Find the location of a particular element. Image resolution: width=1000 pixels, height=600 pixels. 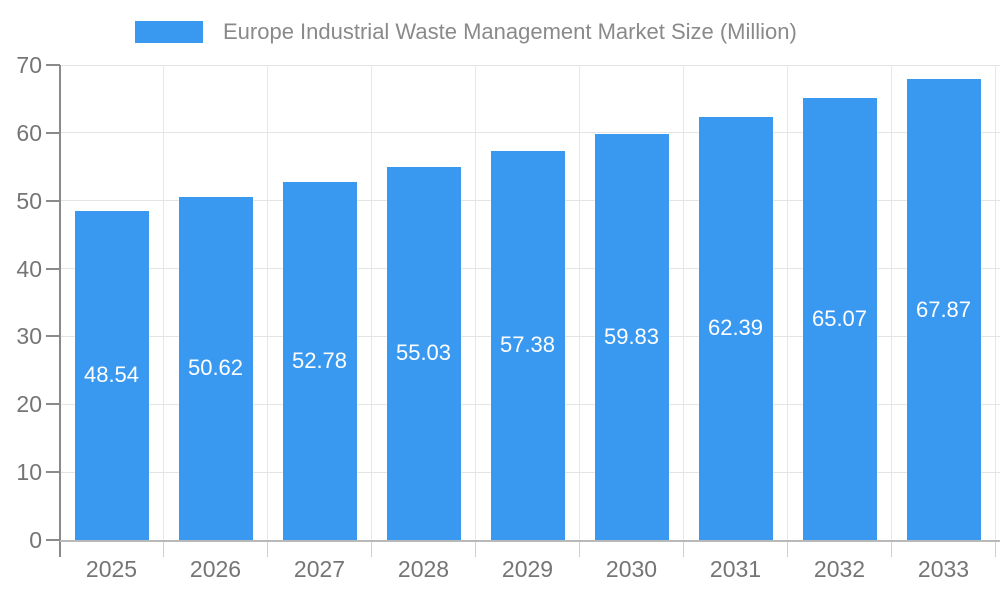

bar-value-label: 57.38 is located at coordinates (527, 345).